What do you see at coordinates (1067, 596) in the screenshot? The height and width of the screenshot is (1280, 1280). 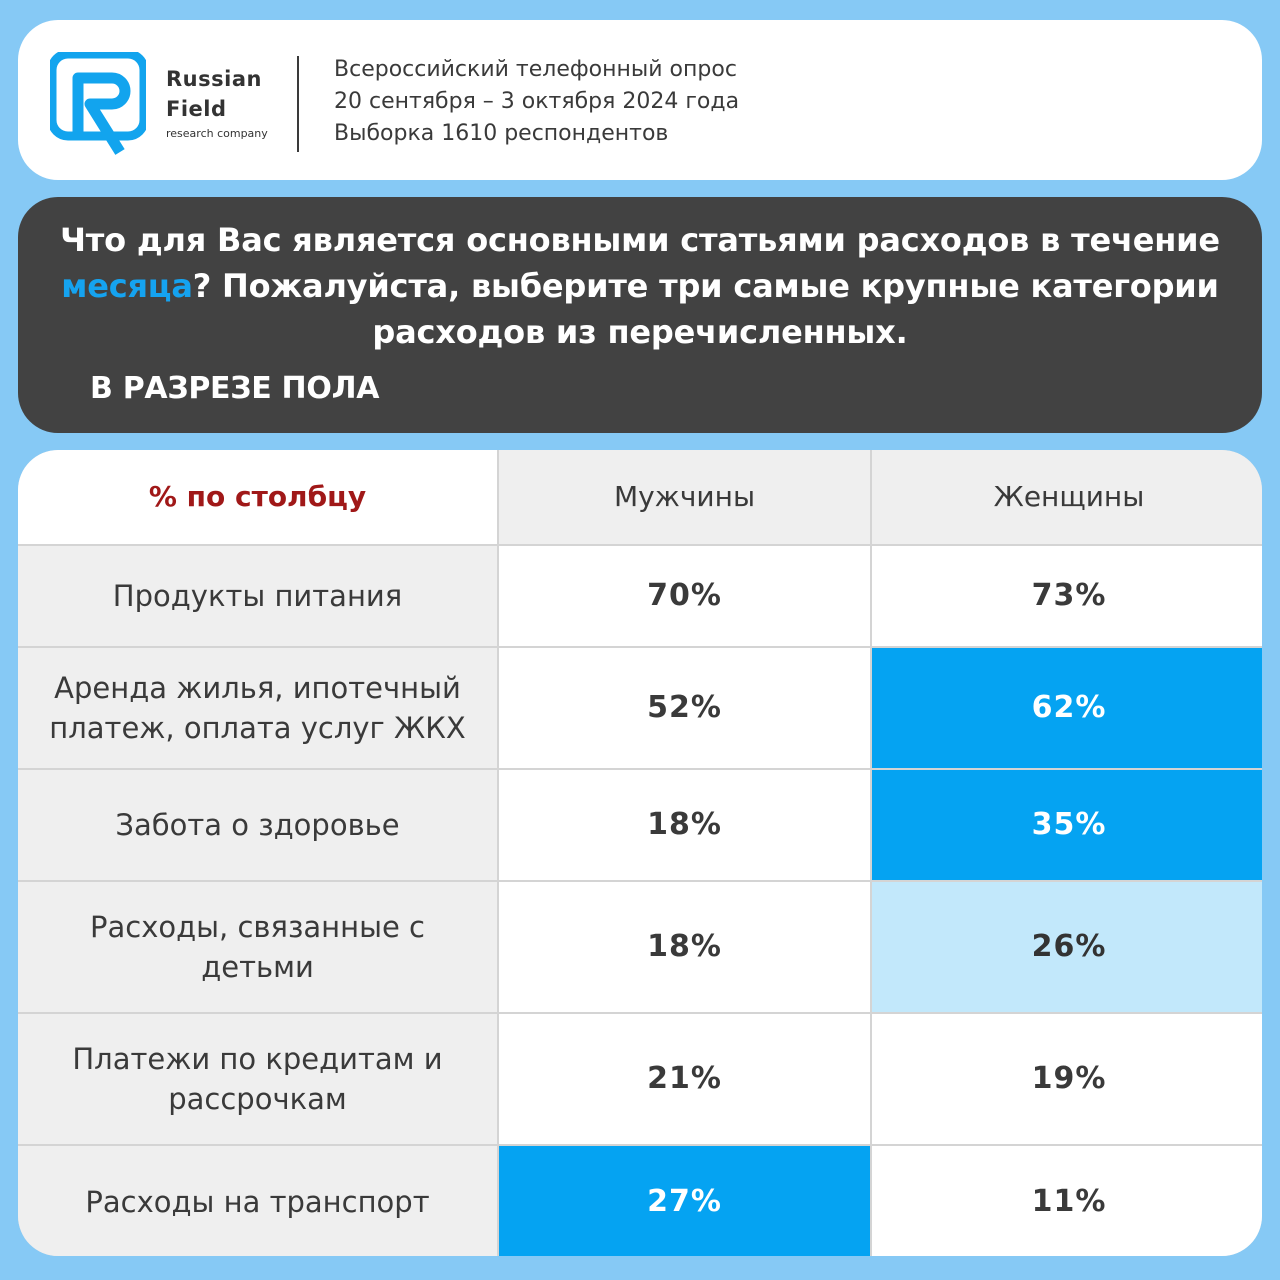 I see `value-cell: 73%` at bounding box center [1067, 596].